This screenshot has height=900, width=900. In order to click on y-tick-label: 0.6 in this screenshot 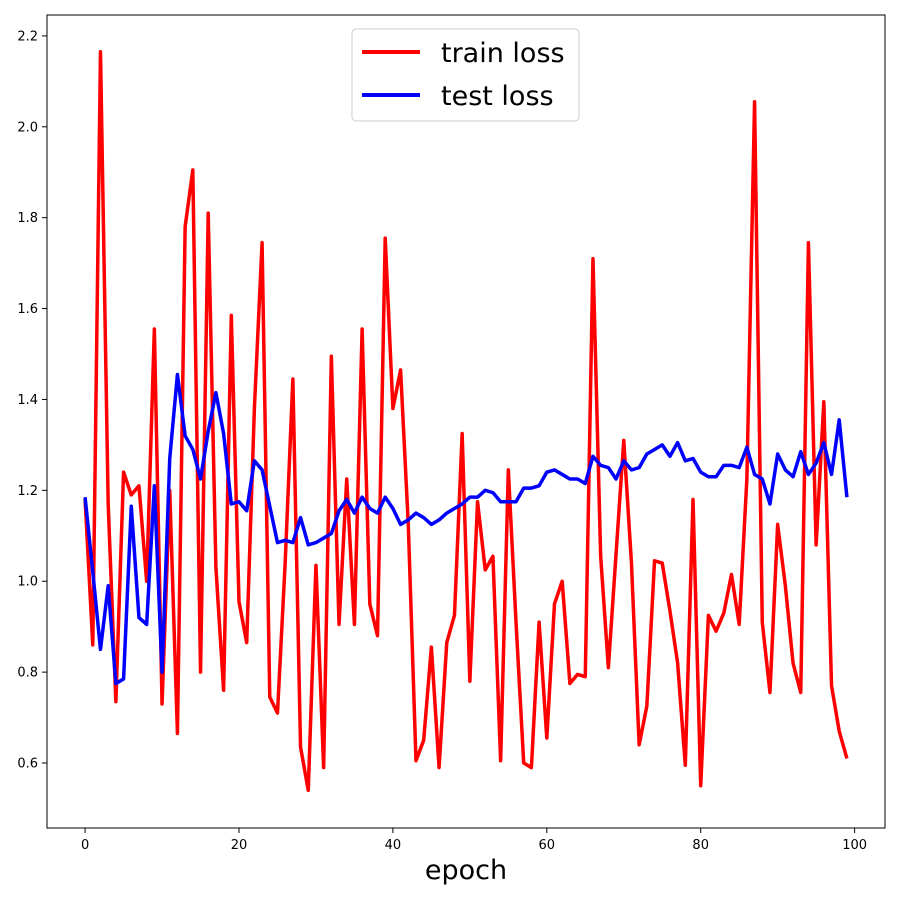, I will do `click(27, 764)`.